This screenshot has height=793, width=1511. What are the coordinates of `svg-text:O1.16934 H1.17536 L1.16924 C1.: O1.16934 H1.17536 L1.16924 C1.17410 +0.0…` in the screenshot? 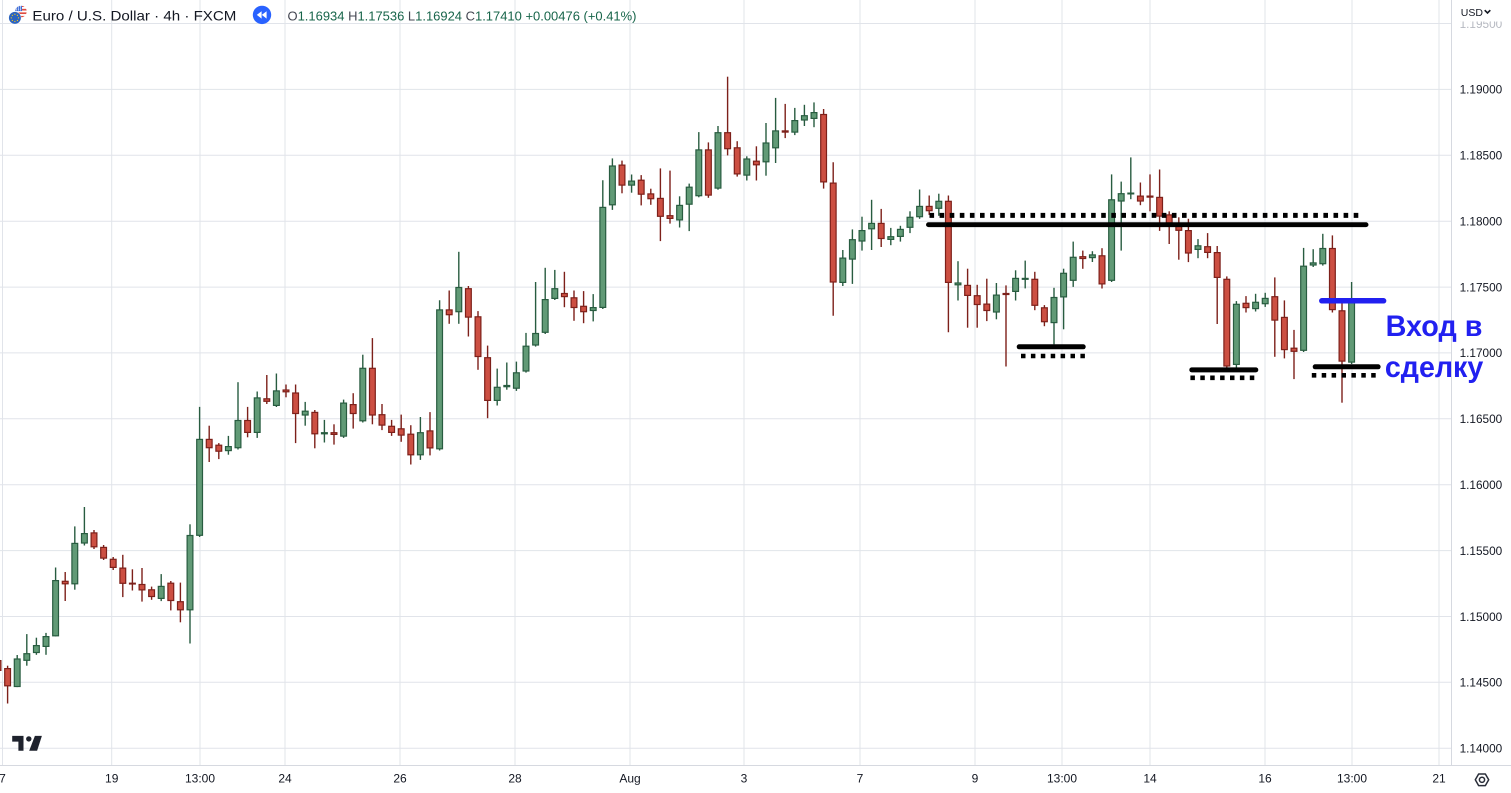 It's located at (462, 15).